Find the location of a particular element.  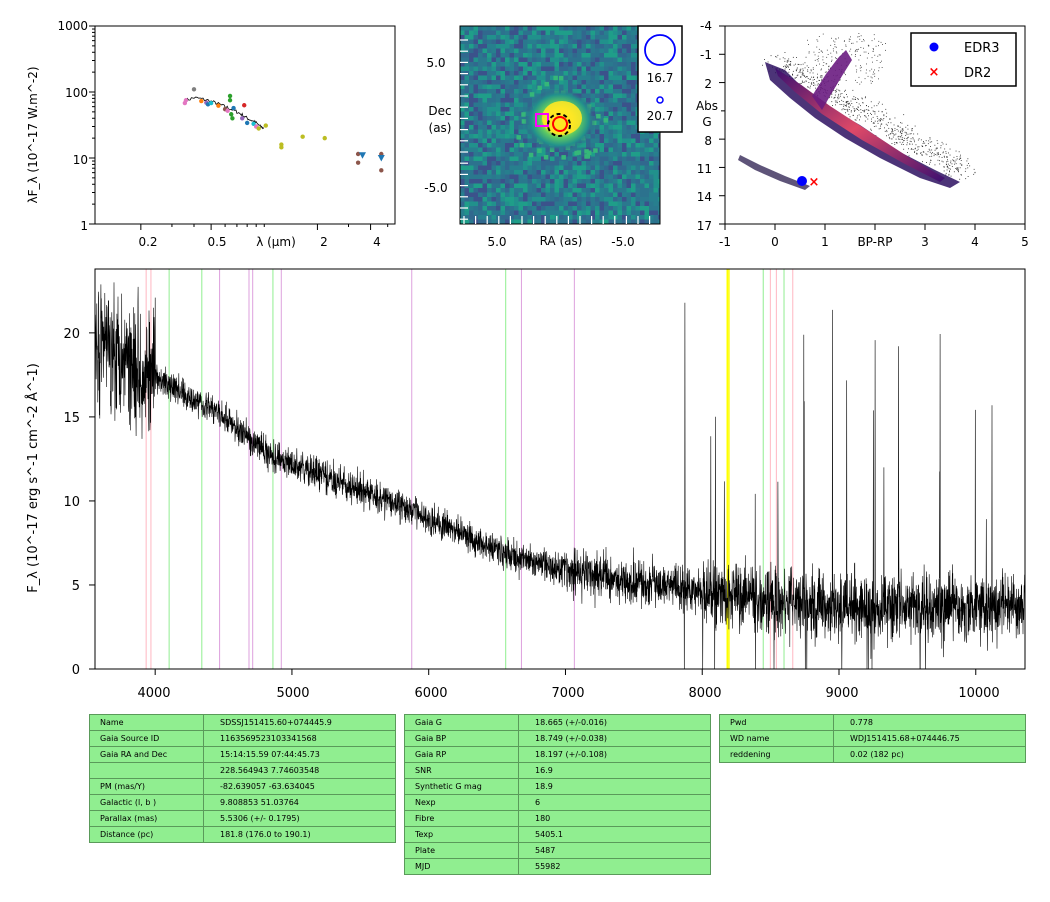

dashed-circle-marker is located at coordinates (559, 125).